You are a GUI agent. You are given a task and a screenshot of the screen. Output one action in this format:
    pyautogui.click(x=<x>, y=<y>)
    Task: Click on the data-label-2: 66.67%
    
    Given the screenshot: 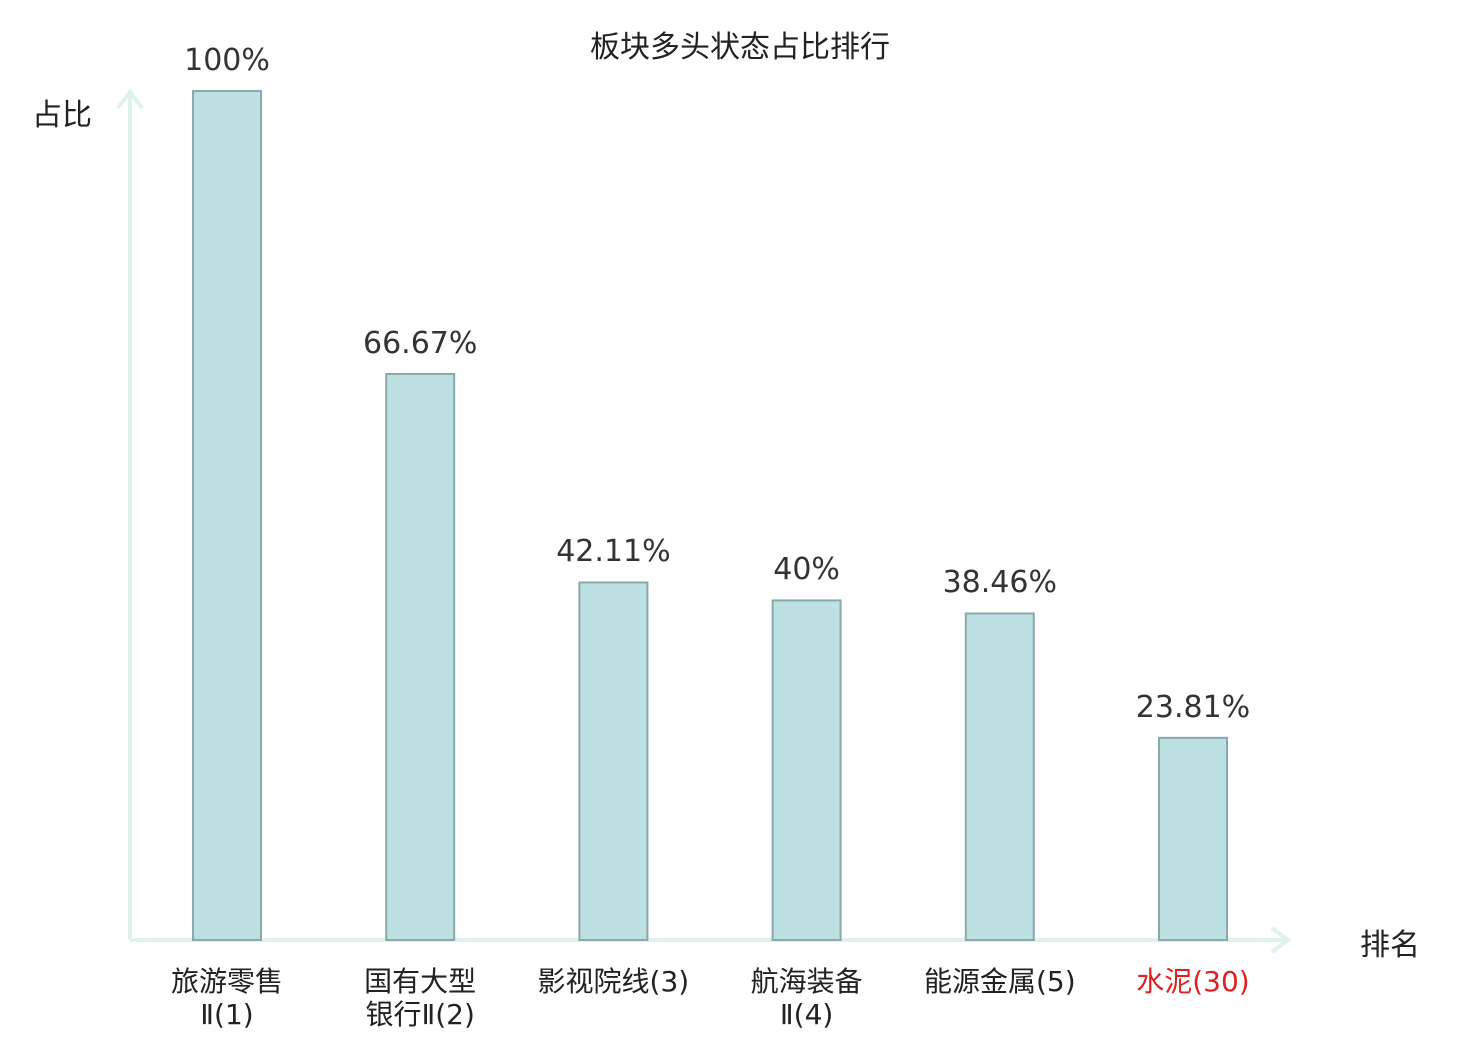 What is the action you would take?
    pyautogui.click(x=420, y=343)
    